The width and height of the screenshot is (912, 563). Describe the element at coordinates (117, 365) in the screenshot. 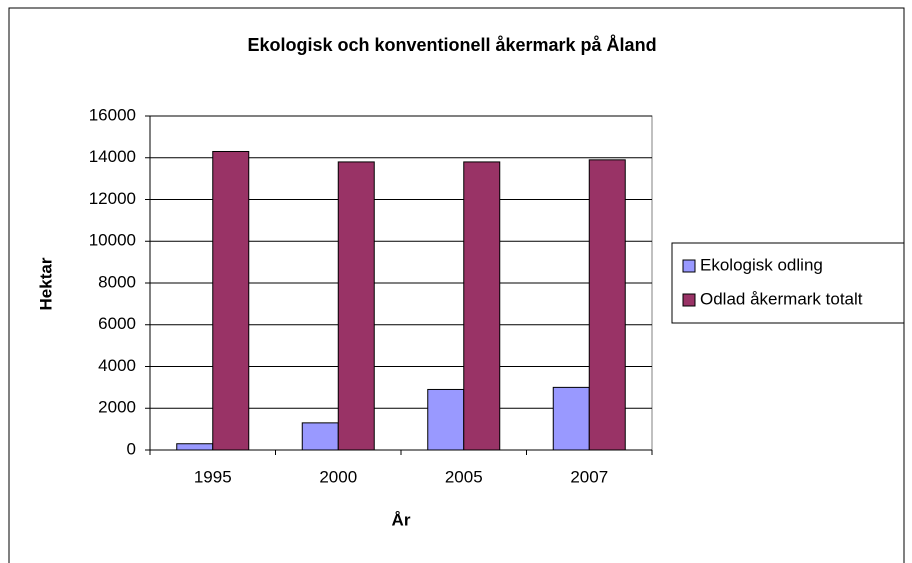

I see `y-tick-label: 4000` at that location.